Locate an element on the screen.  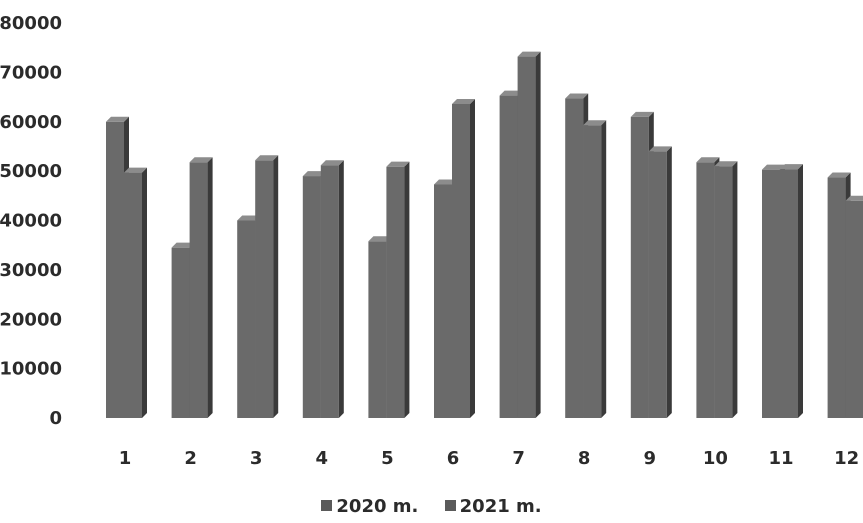
legend-item-2020: 2020 m. is located at coordinates (369, 506).